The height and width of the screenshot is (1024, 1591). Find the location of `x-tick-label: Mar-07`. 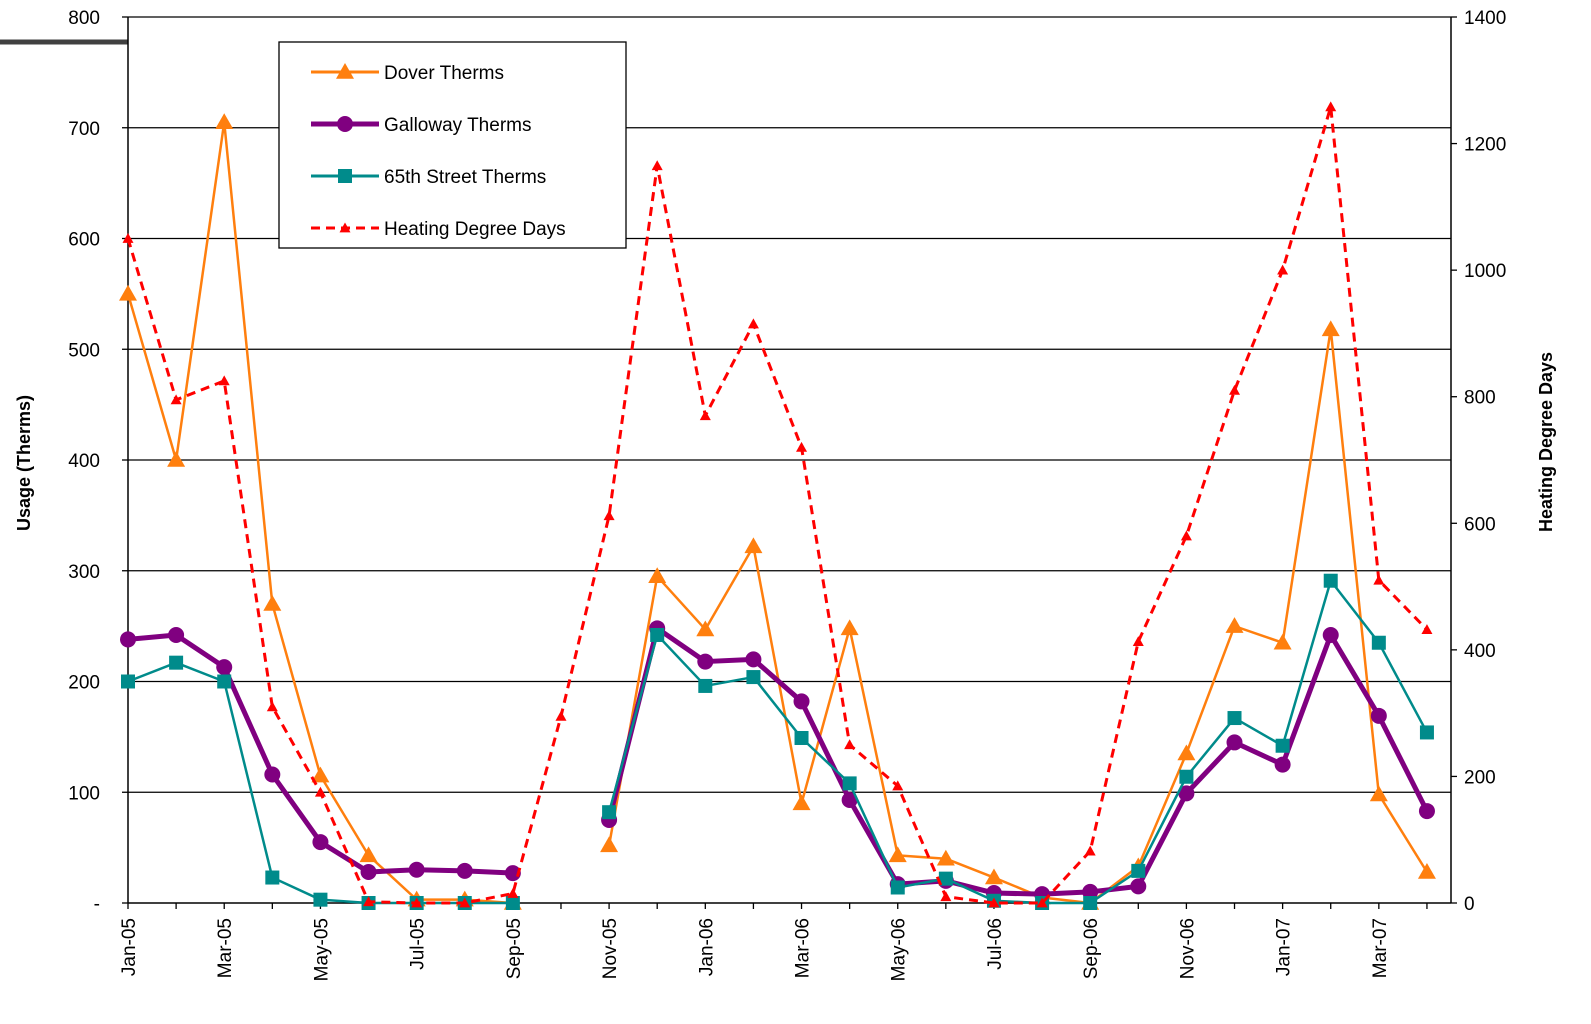

x-tick-label: Mar-07 is located at coordinates (1380, 948).